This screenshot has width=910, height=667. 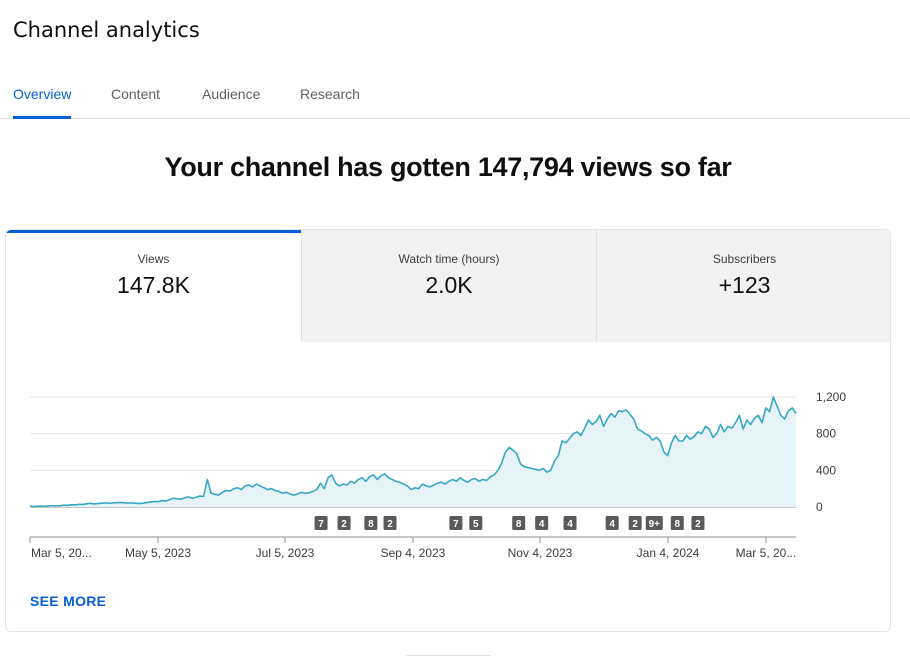 What do you see at coordinates (68, 601) in the screenshot?
I see `see-more-link: SEE MORE` at bounding box center [68, 601].